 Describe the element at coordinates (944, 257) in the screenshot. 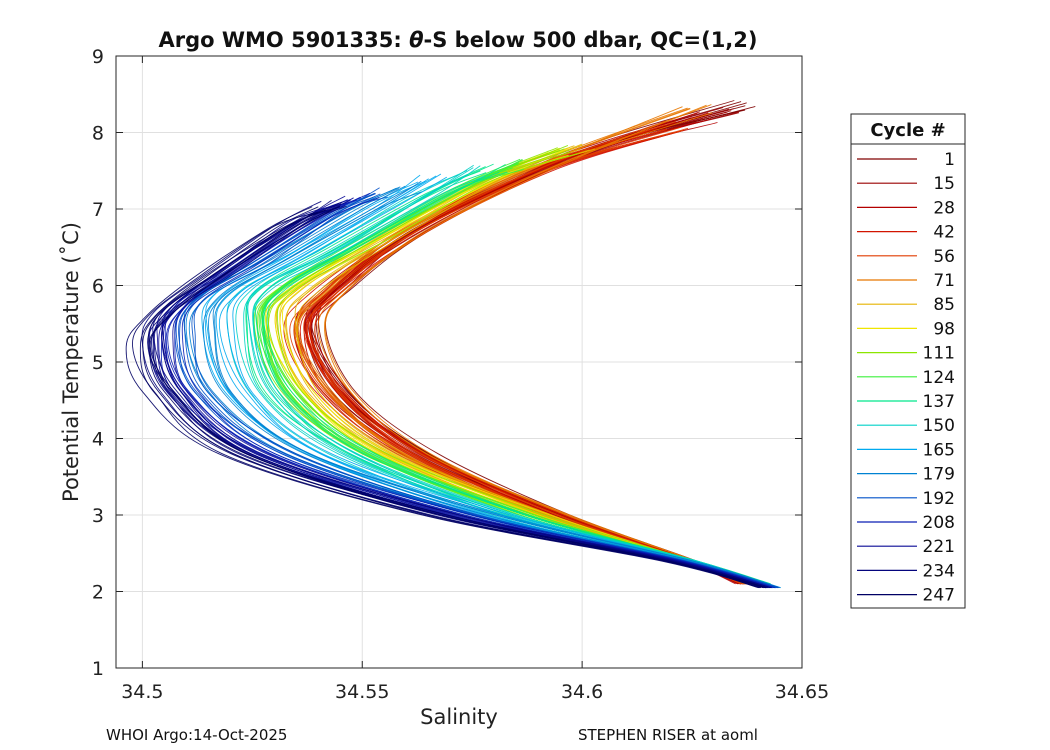

I see `legend-label-56: 56` at that location.